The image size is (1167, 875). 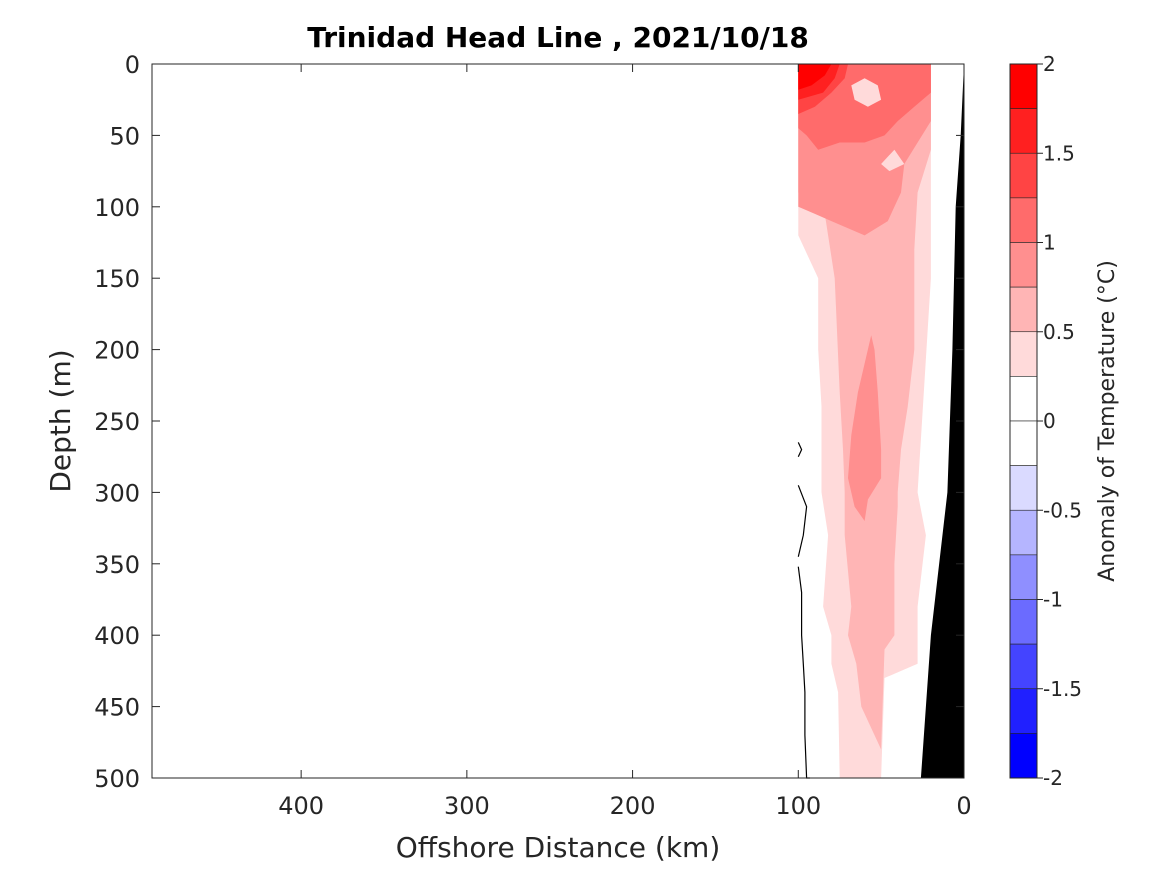 I want to click on colorbar-tick-label: -2, so click(x=1053, y=778).